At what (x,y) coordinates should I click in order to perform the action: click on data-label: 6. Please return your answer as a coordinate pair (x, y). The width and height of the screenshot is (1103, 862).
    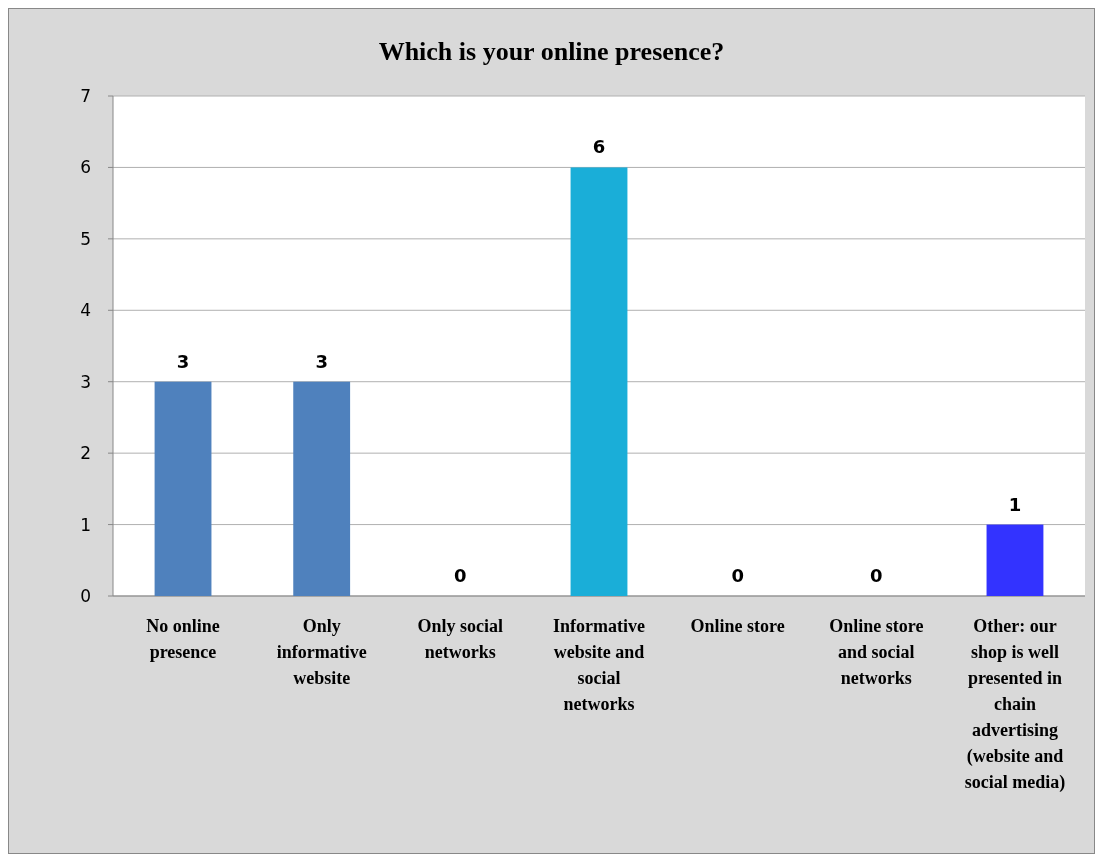
    Looking at the image, I should click on (599, 147).